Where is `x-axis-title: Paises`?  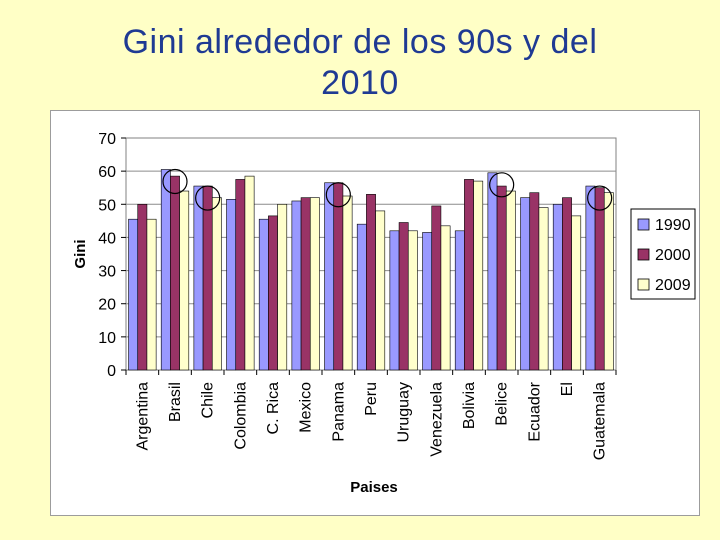 x-axis-title: Paises is located at coordinates (374, 487).